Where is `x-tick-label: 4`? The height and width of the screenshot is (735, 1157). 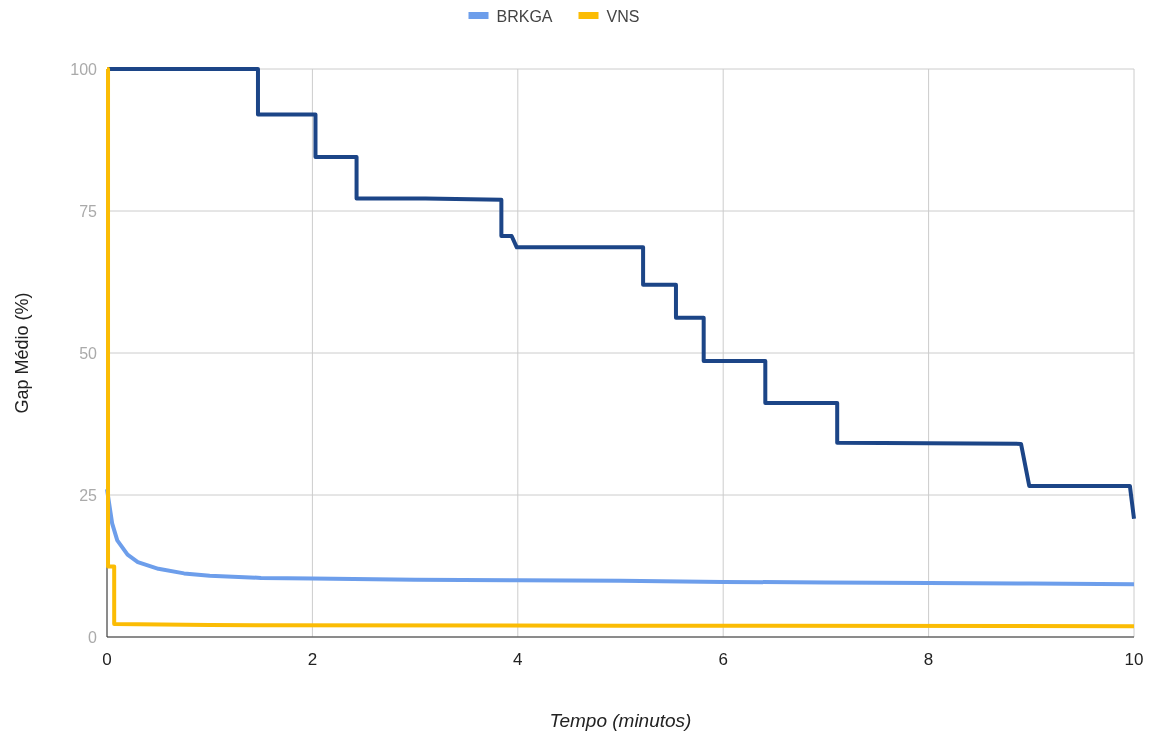
x-tick-label: 4 is located at coordinates (518, 659).